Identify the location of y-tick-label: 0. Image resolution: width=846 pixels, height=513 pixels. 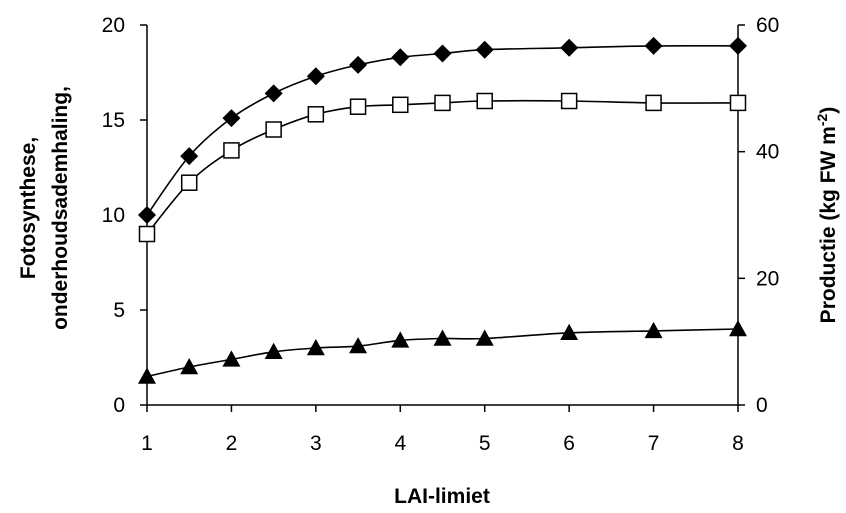
(119, 405).